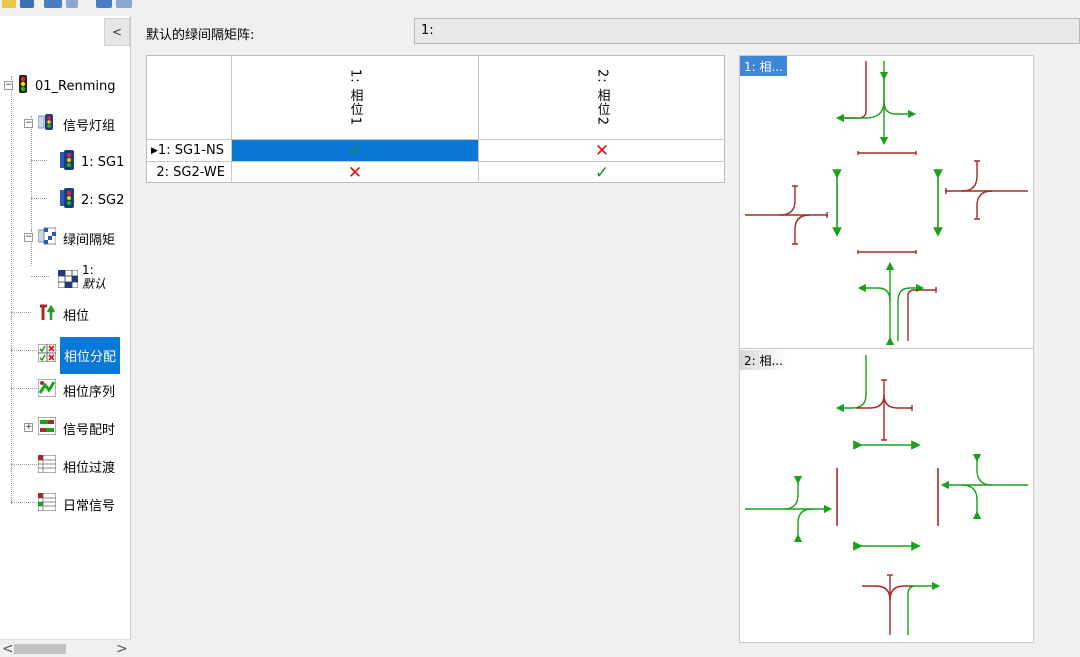 This screenshot has width=1080, height=657. Describe the element at coordinates (200, 35) in the screenshot. I see `intergreen-matrix-label: 默认的绿间隔矩阵:` at that location.